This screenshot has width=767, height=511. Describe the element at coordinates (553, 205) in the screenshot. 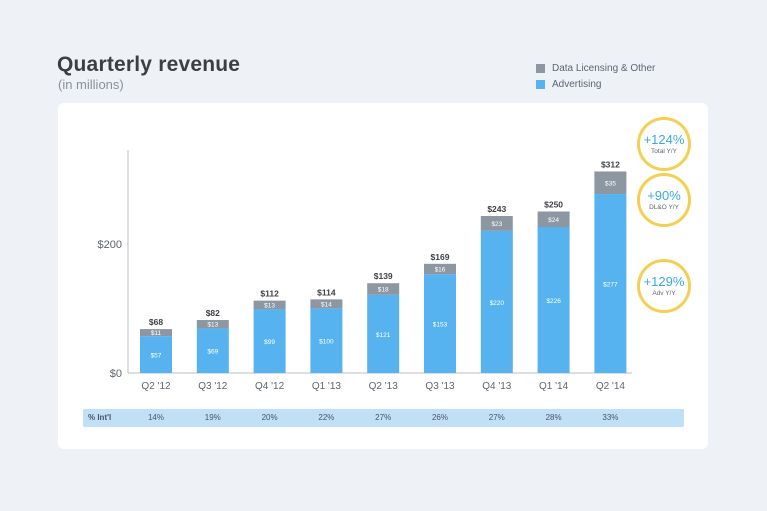

I see `total-value-label: $250` at that location.